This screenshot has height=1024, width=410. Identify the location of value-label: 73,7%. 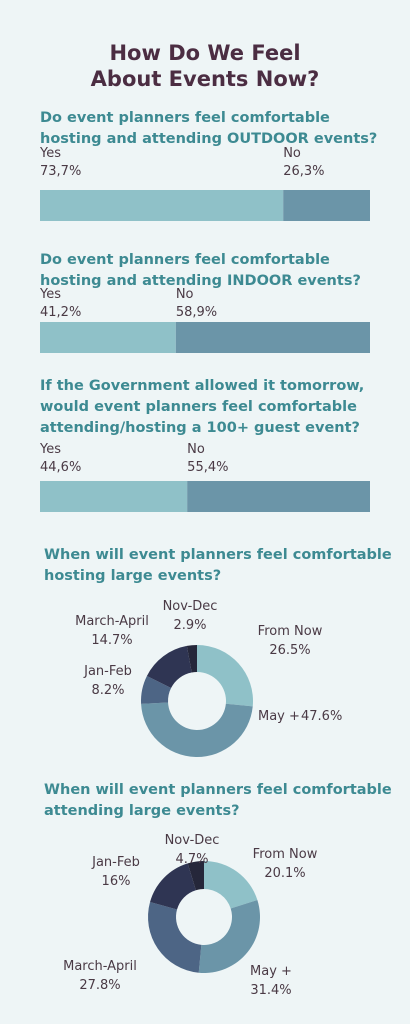
(60, 171).